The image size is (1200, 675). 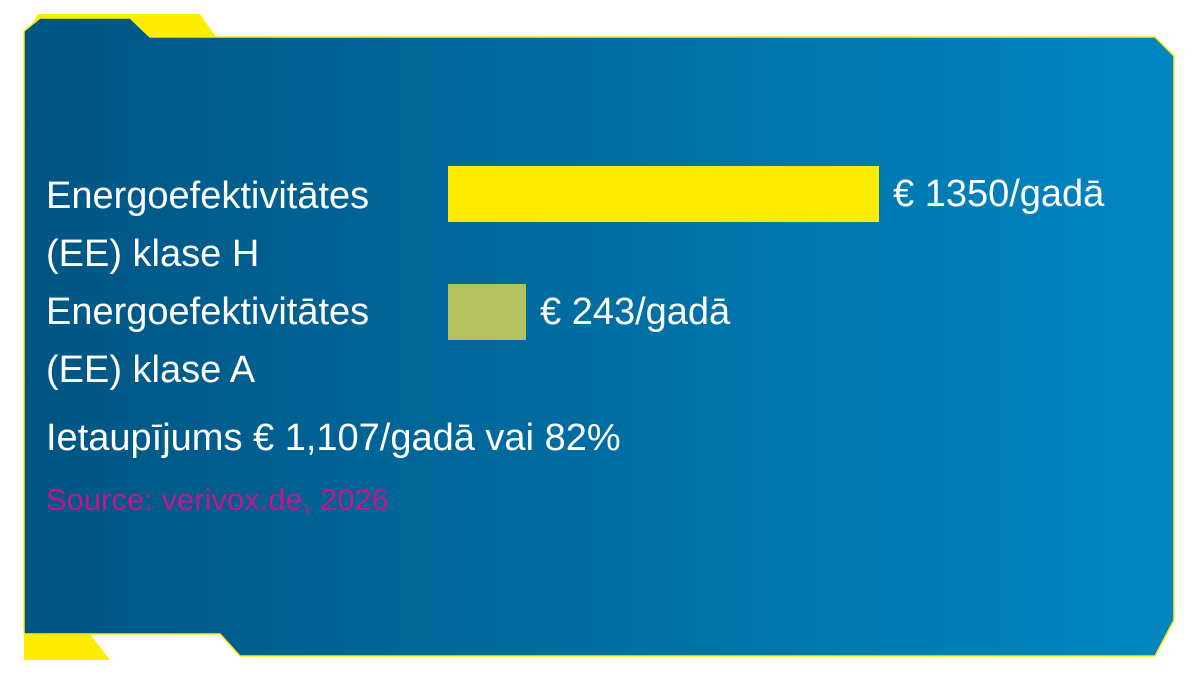 What do you see at coordinates (663, 194) in the screenshot?
I see `bar-class-h` at bounding box center [663, 194].